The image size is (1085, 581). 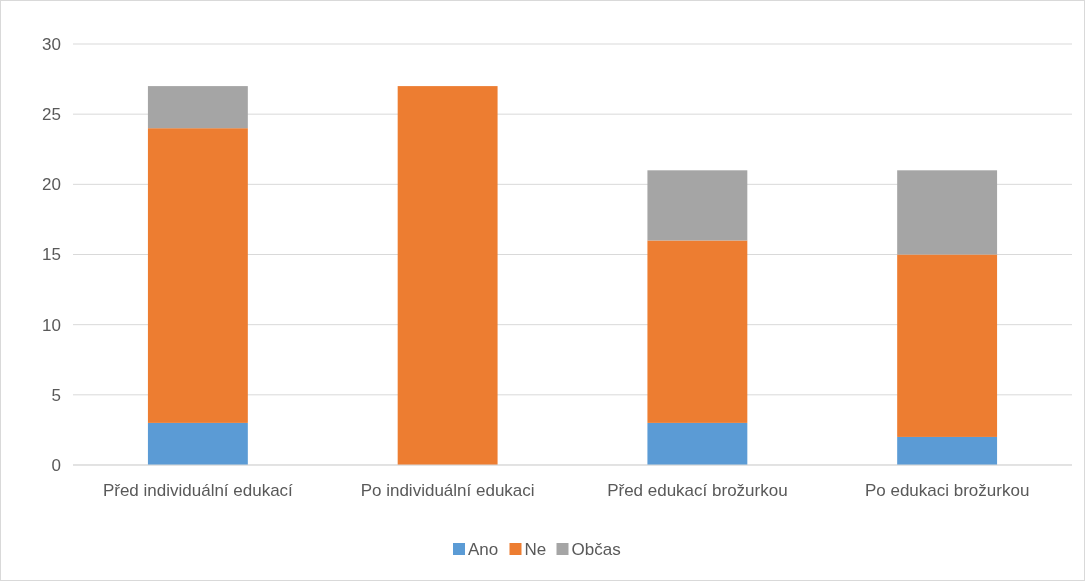 I want to click on y-tick-label: 20, so click(x=51, y=185).